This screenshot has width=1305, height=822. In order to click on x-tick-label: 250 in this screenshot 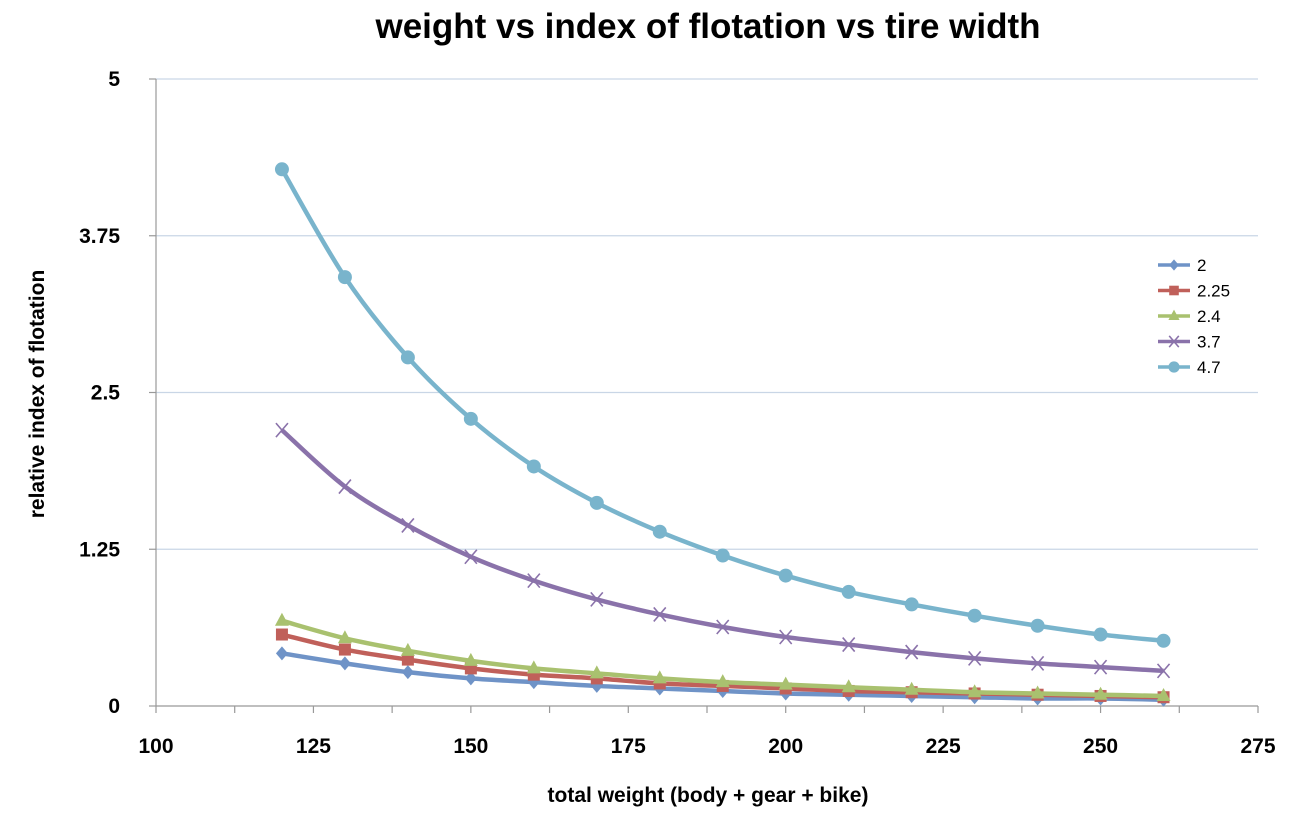, I will do `click(1100, 746)`.